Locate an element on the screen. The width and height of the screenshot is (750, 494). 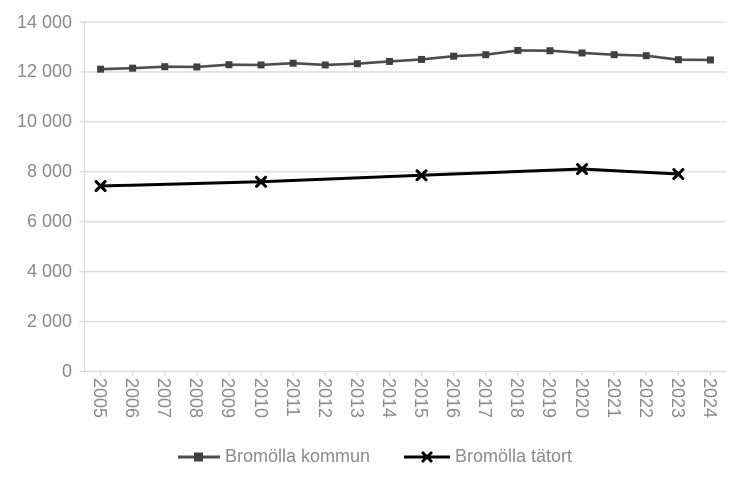
legend-item-kommun: Bromölla kommun is located at coordinates (273, 456).